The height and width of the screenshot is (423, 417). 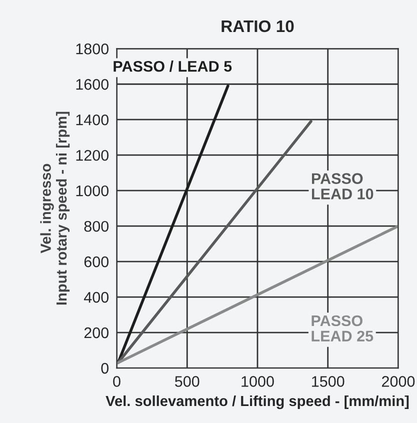 What do you see at coordinates (187, 381) in the screenshot?
I see `x-tick-label: 500` at bounding box center [187, 381].